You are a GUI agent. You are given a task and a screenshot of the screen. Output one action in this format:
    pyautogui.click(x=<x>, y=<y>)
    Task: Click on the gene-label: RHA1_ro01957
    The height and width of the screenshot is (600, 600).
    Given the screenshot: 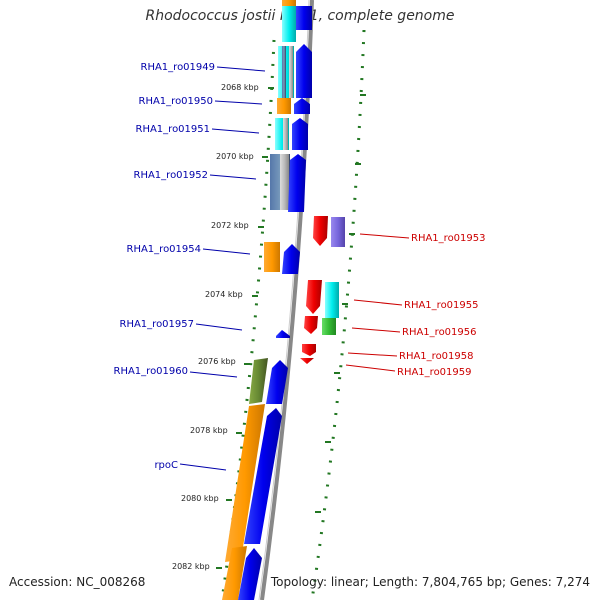 What is the action you would take?
    pyautogui.click(x=157, y=324)
    